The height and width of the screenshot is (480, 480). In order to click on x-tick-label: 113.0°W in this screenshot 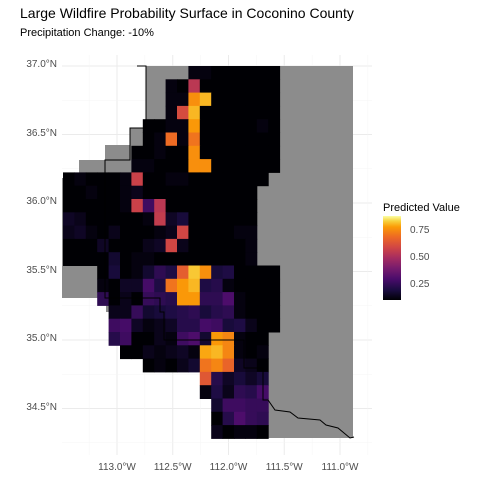, I will do `click(117, 467)`.